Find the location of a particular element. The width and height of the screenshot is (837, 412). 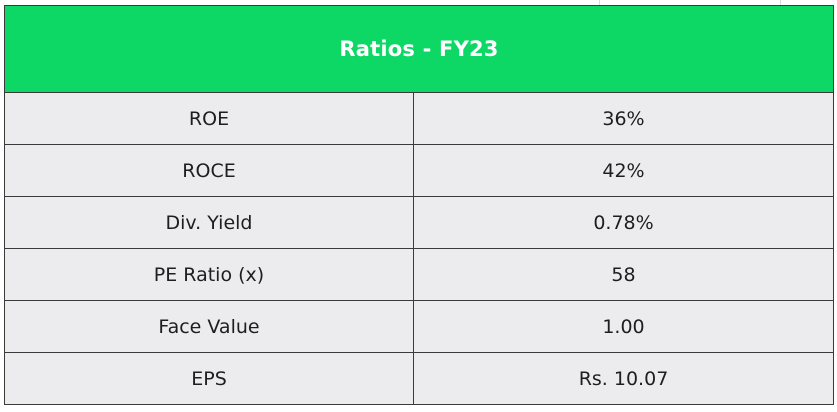

table-row: Div. Yield 0.78% is located at coordinates (419, 222).